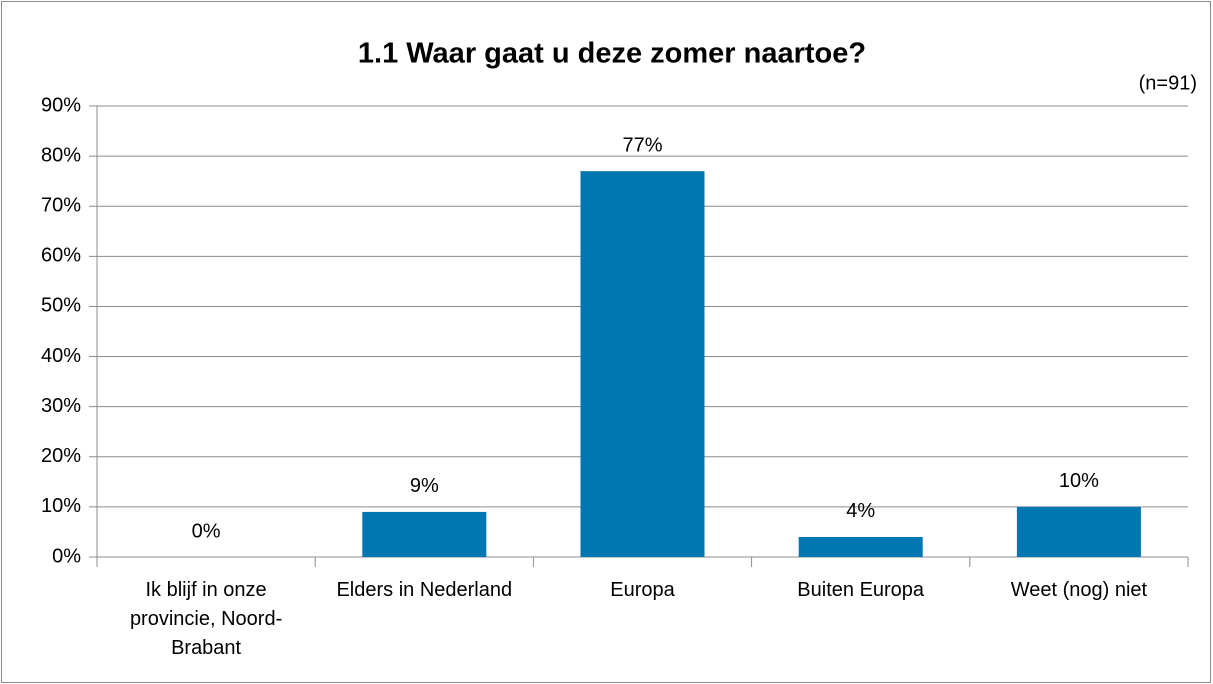 The height and width of the screenshot is (684, 1213). What do you see at coordinates (861, 590) in the screenshot?
I see `x-tick-label: Buiten Europa` at bounding box center [861, 590].